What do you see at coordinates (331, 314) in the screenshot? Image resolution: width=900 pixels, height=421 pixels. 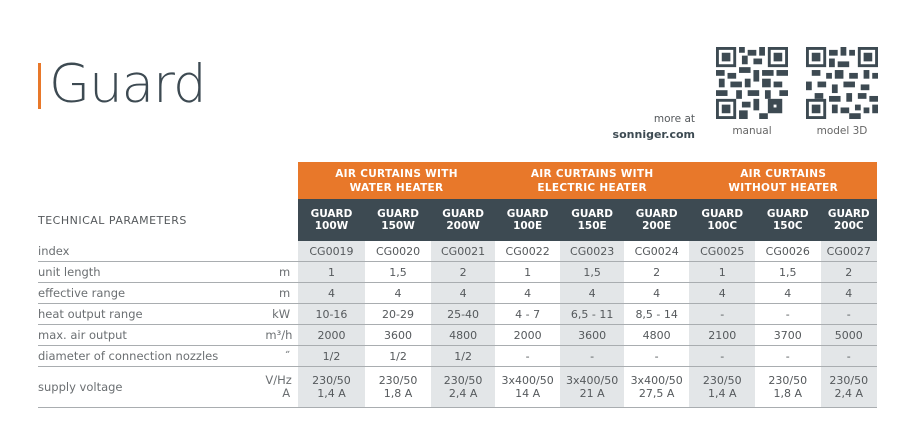 I see `table-cell: 10-16` at bounding box center [331, 314].